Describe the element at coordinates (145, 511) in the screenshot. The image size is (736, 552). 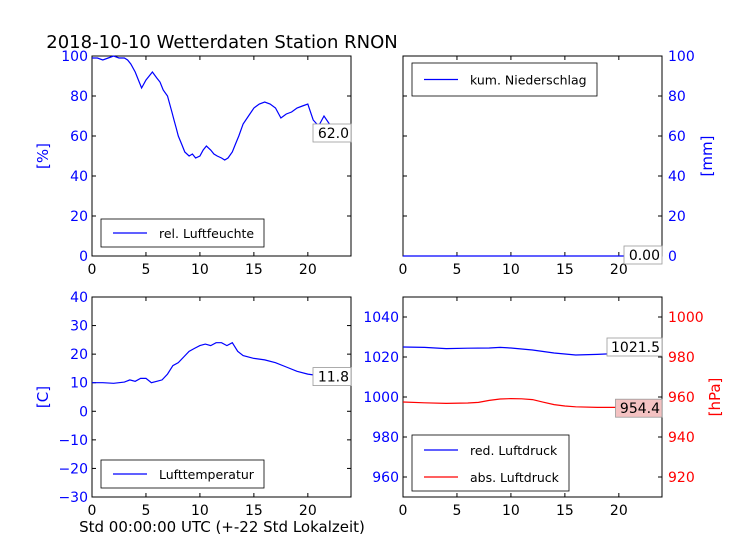
I see `temperature-x-tick-label: 5` at that location.